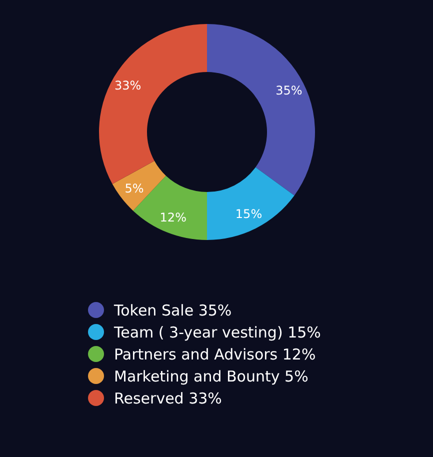 The width and height of the screenshot is (433, 457). I want to click on data-label: 15%, so click(248, 214).